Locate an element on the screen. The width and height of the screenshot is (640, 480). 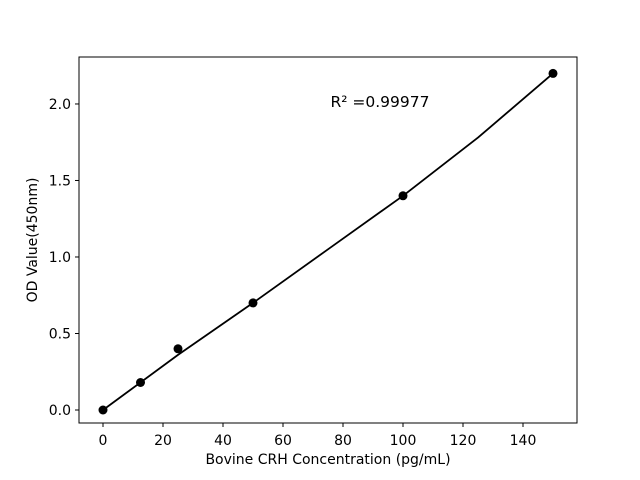
r-squared-annotation: R² =0.99977 is located at coordinates (380, 102).